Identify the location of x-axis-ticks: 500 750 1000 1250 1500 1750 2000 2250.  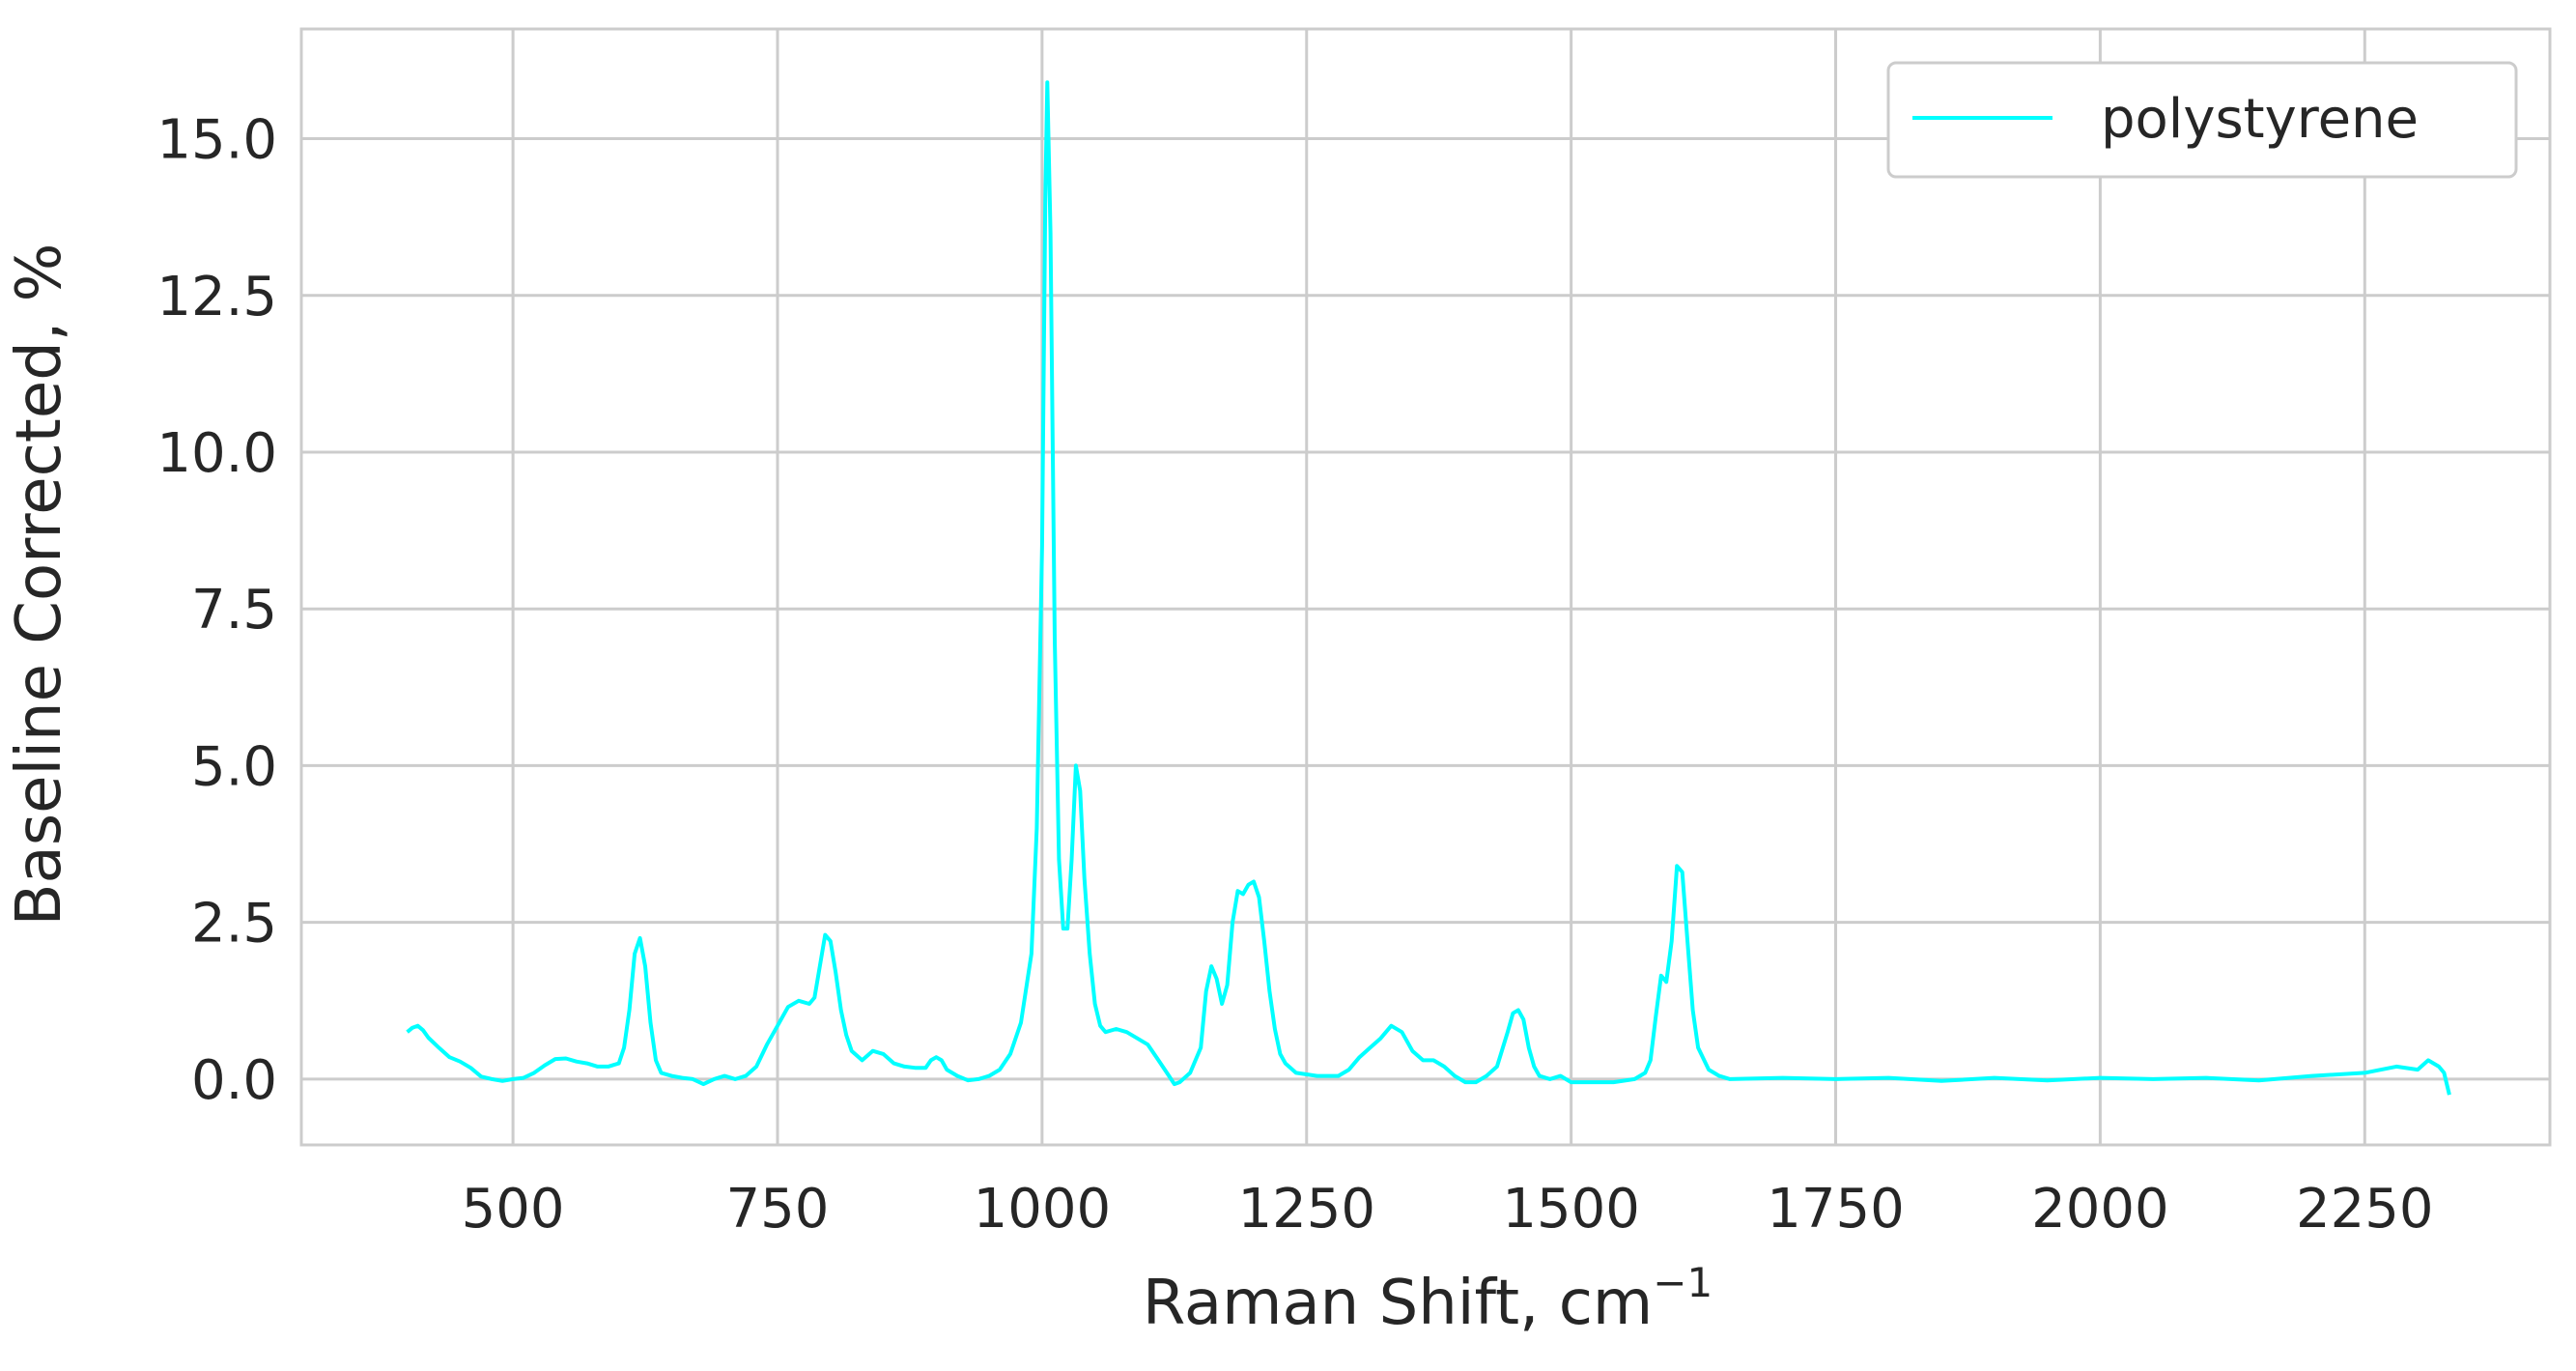
(1448, 1209).